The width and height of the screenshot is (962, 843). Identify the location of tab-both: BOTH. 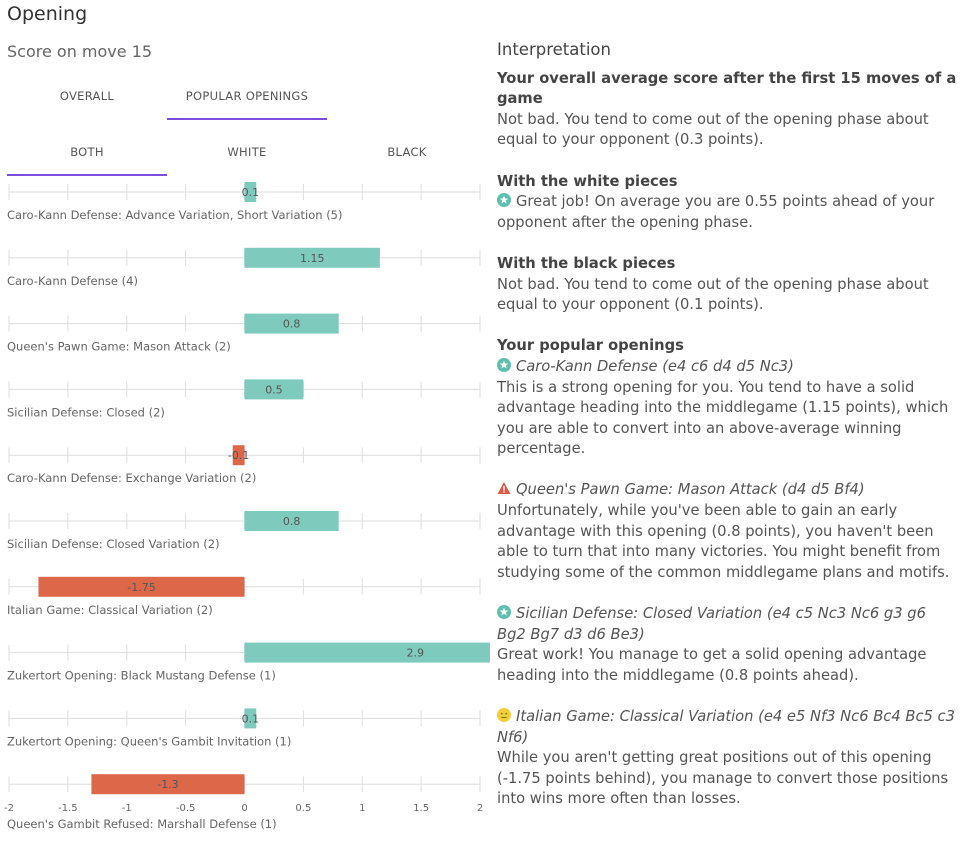
(87, 155).